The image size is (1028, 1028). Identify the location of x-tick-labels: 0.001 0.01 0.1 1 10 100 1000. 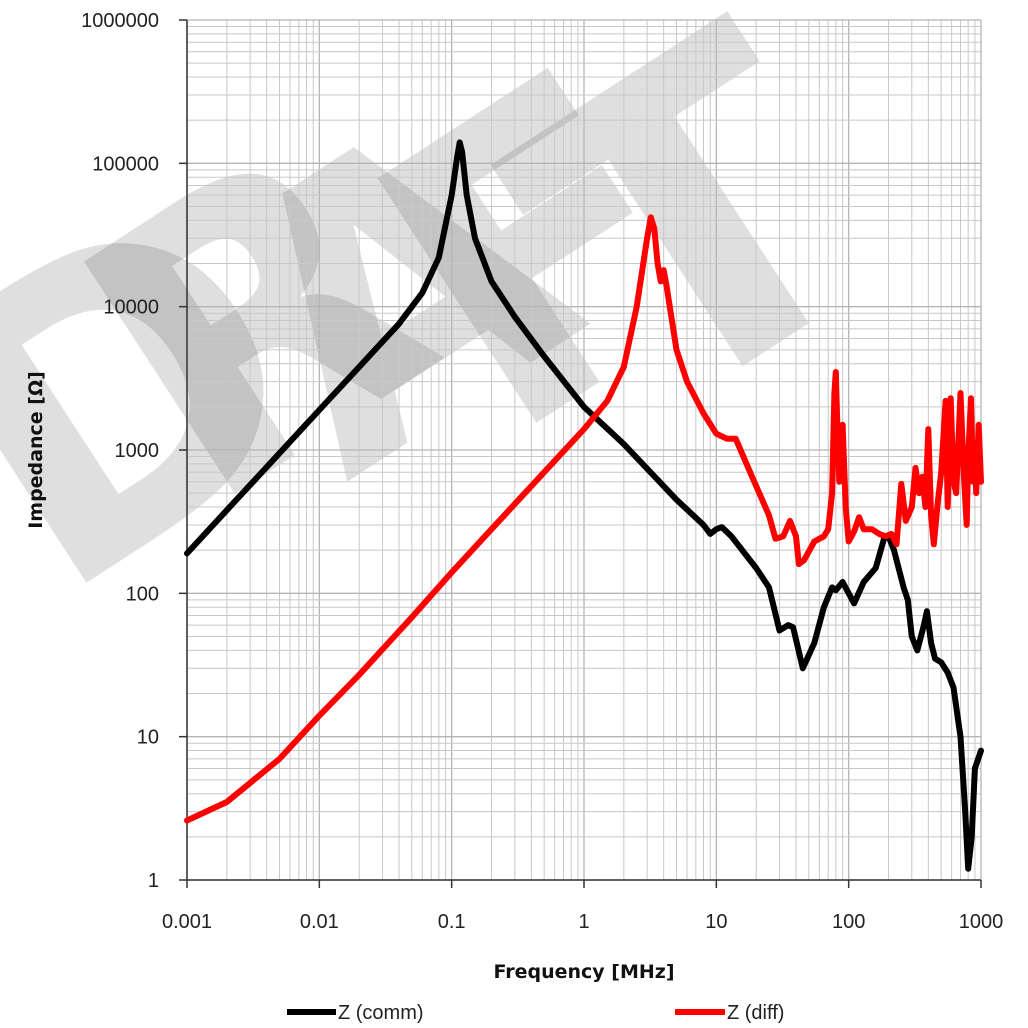
(582, 922).